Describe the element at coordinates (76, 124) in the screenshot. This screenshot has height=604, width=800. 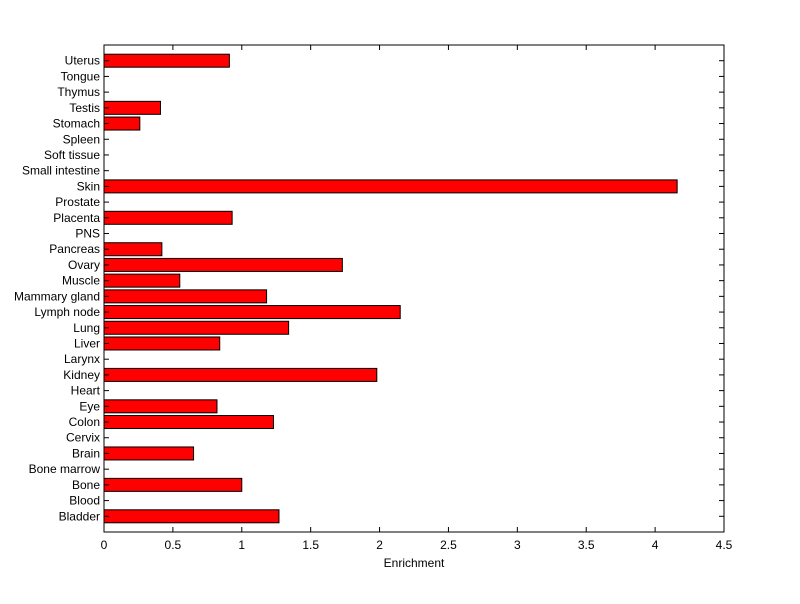
I see `y-tick-label: Stomach` at that location.